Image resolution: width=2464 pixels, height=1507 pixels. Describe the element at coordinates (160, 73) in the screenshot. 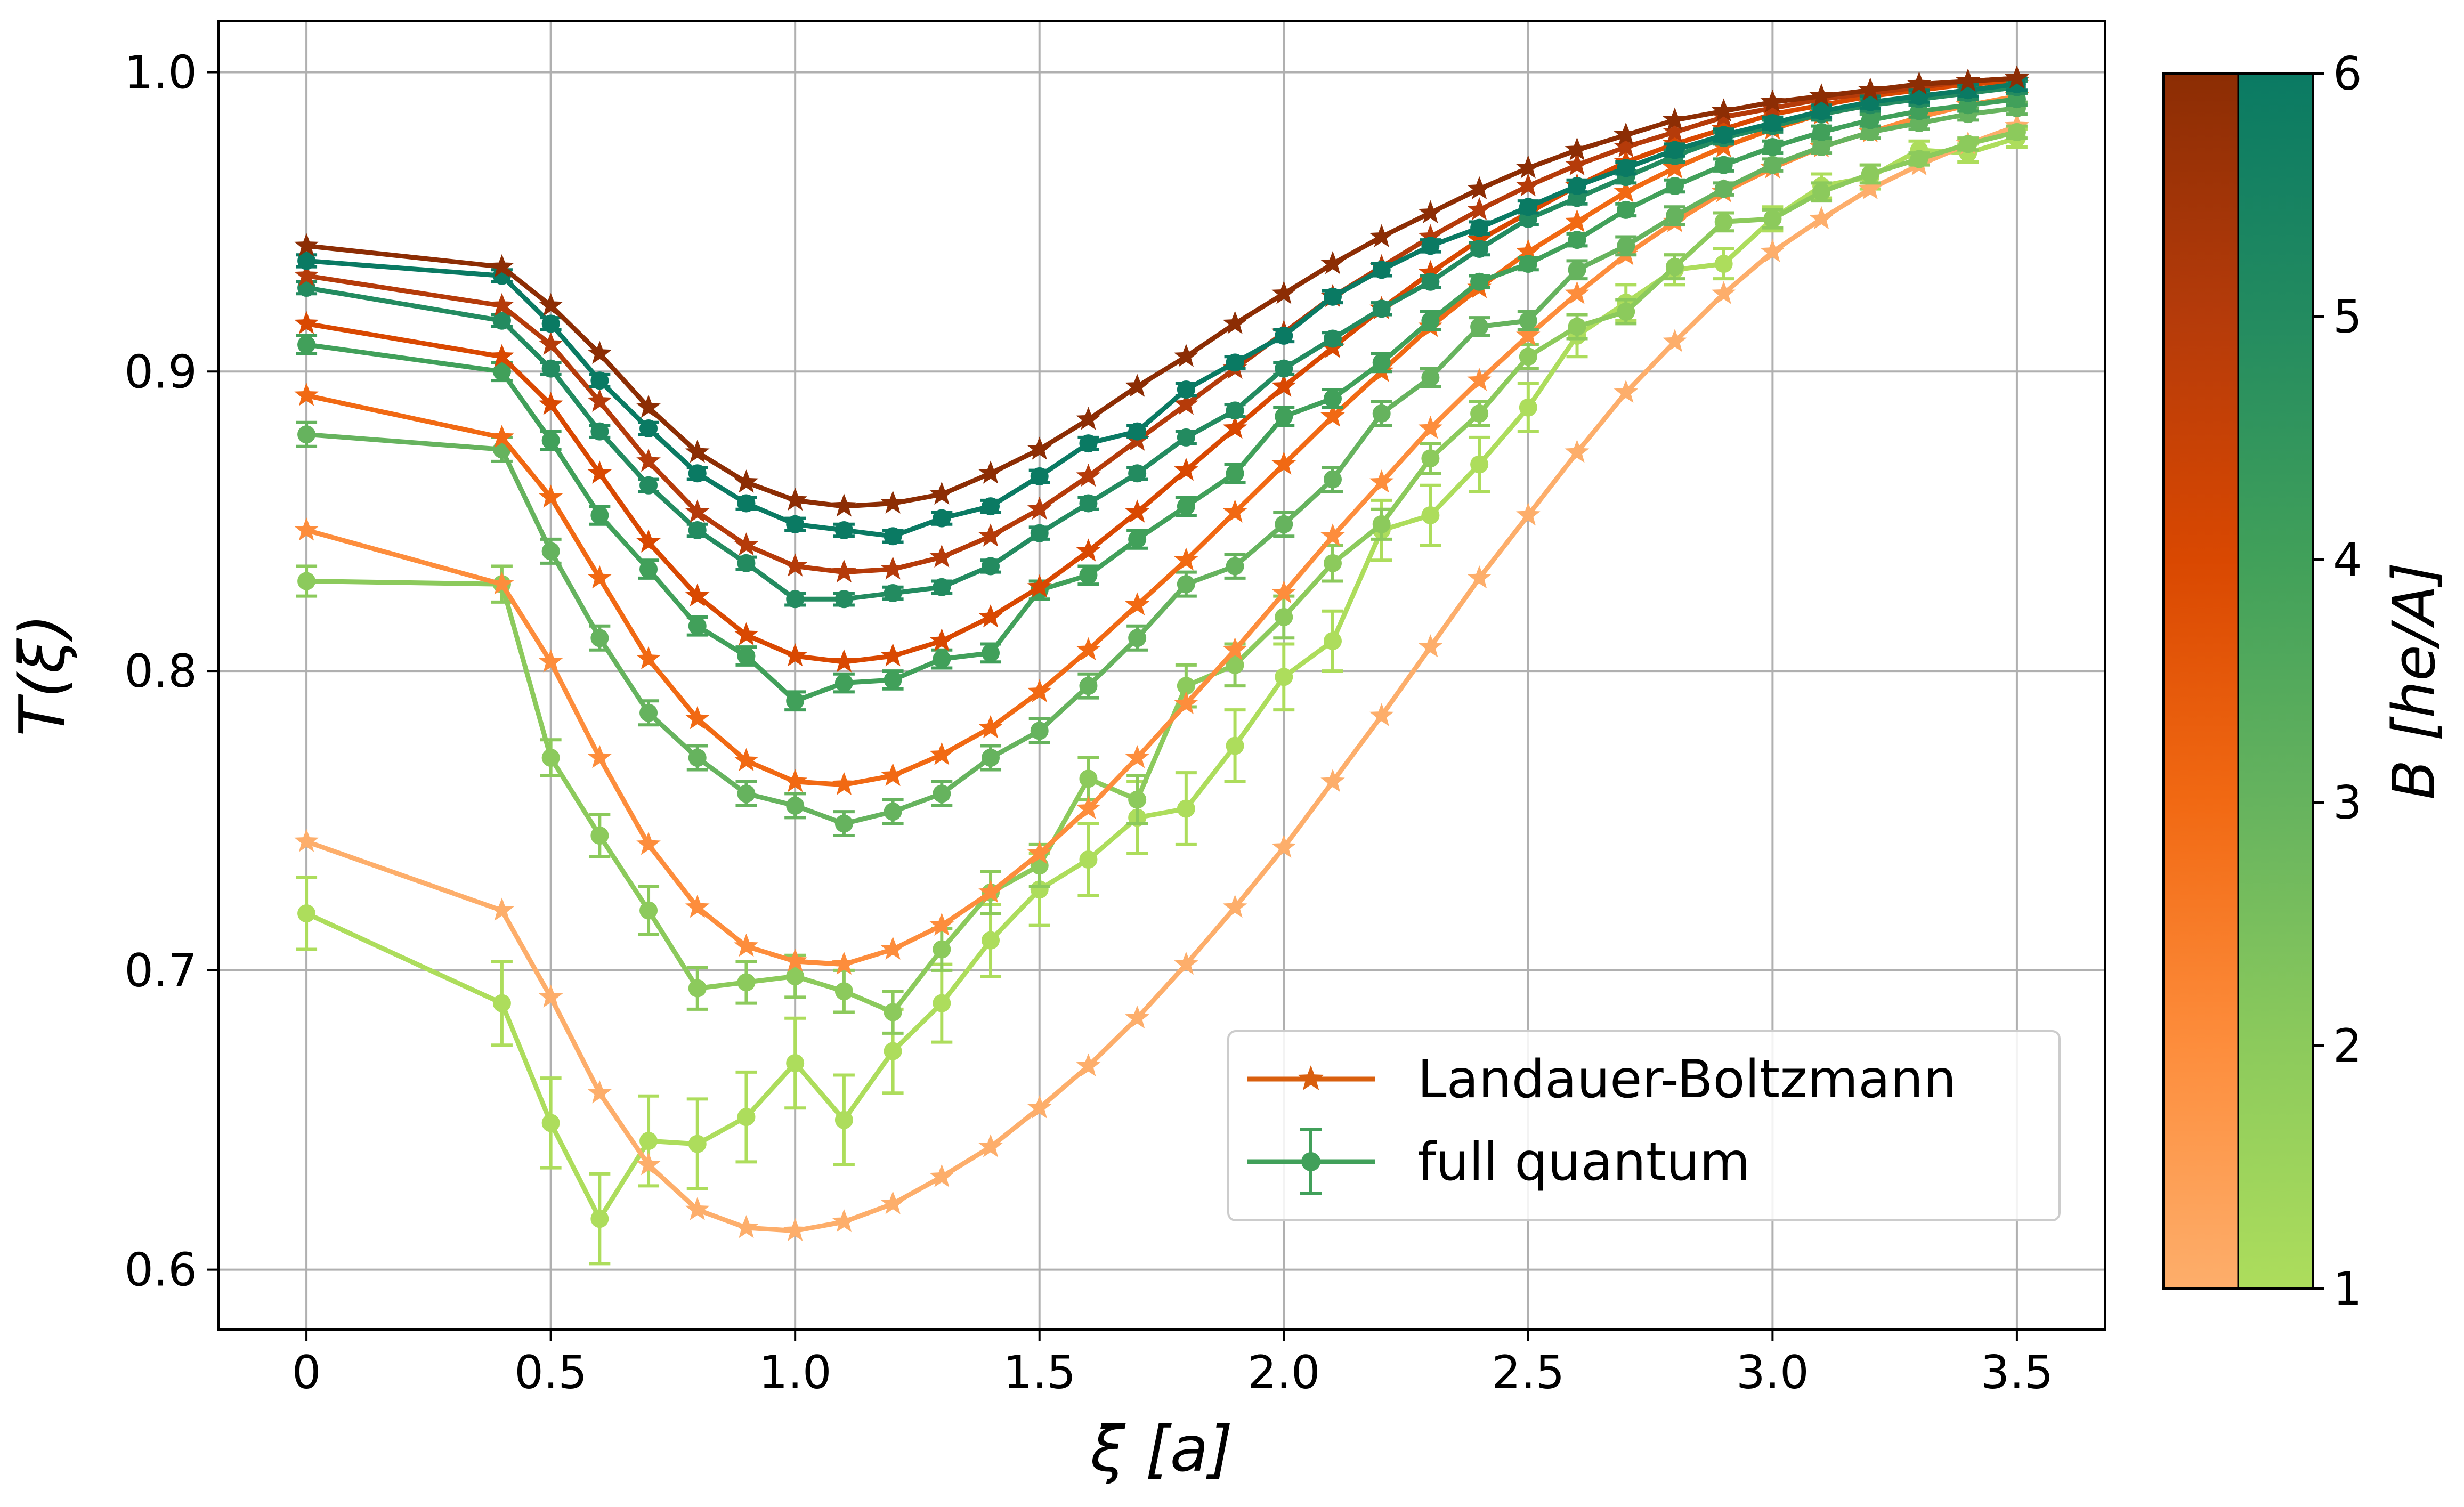

I see `y-tick-label: 1.0` at that location.